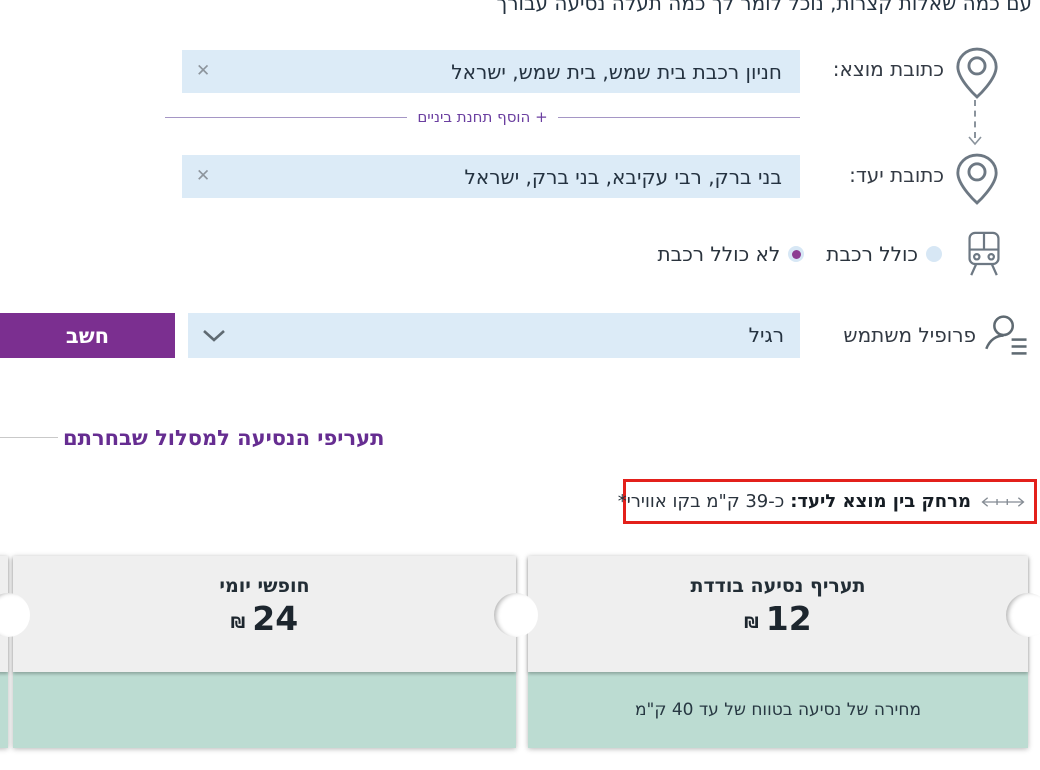  I want to click on fare-card-header: חופשי יומי 24 ₪, so click(275, 614).